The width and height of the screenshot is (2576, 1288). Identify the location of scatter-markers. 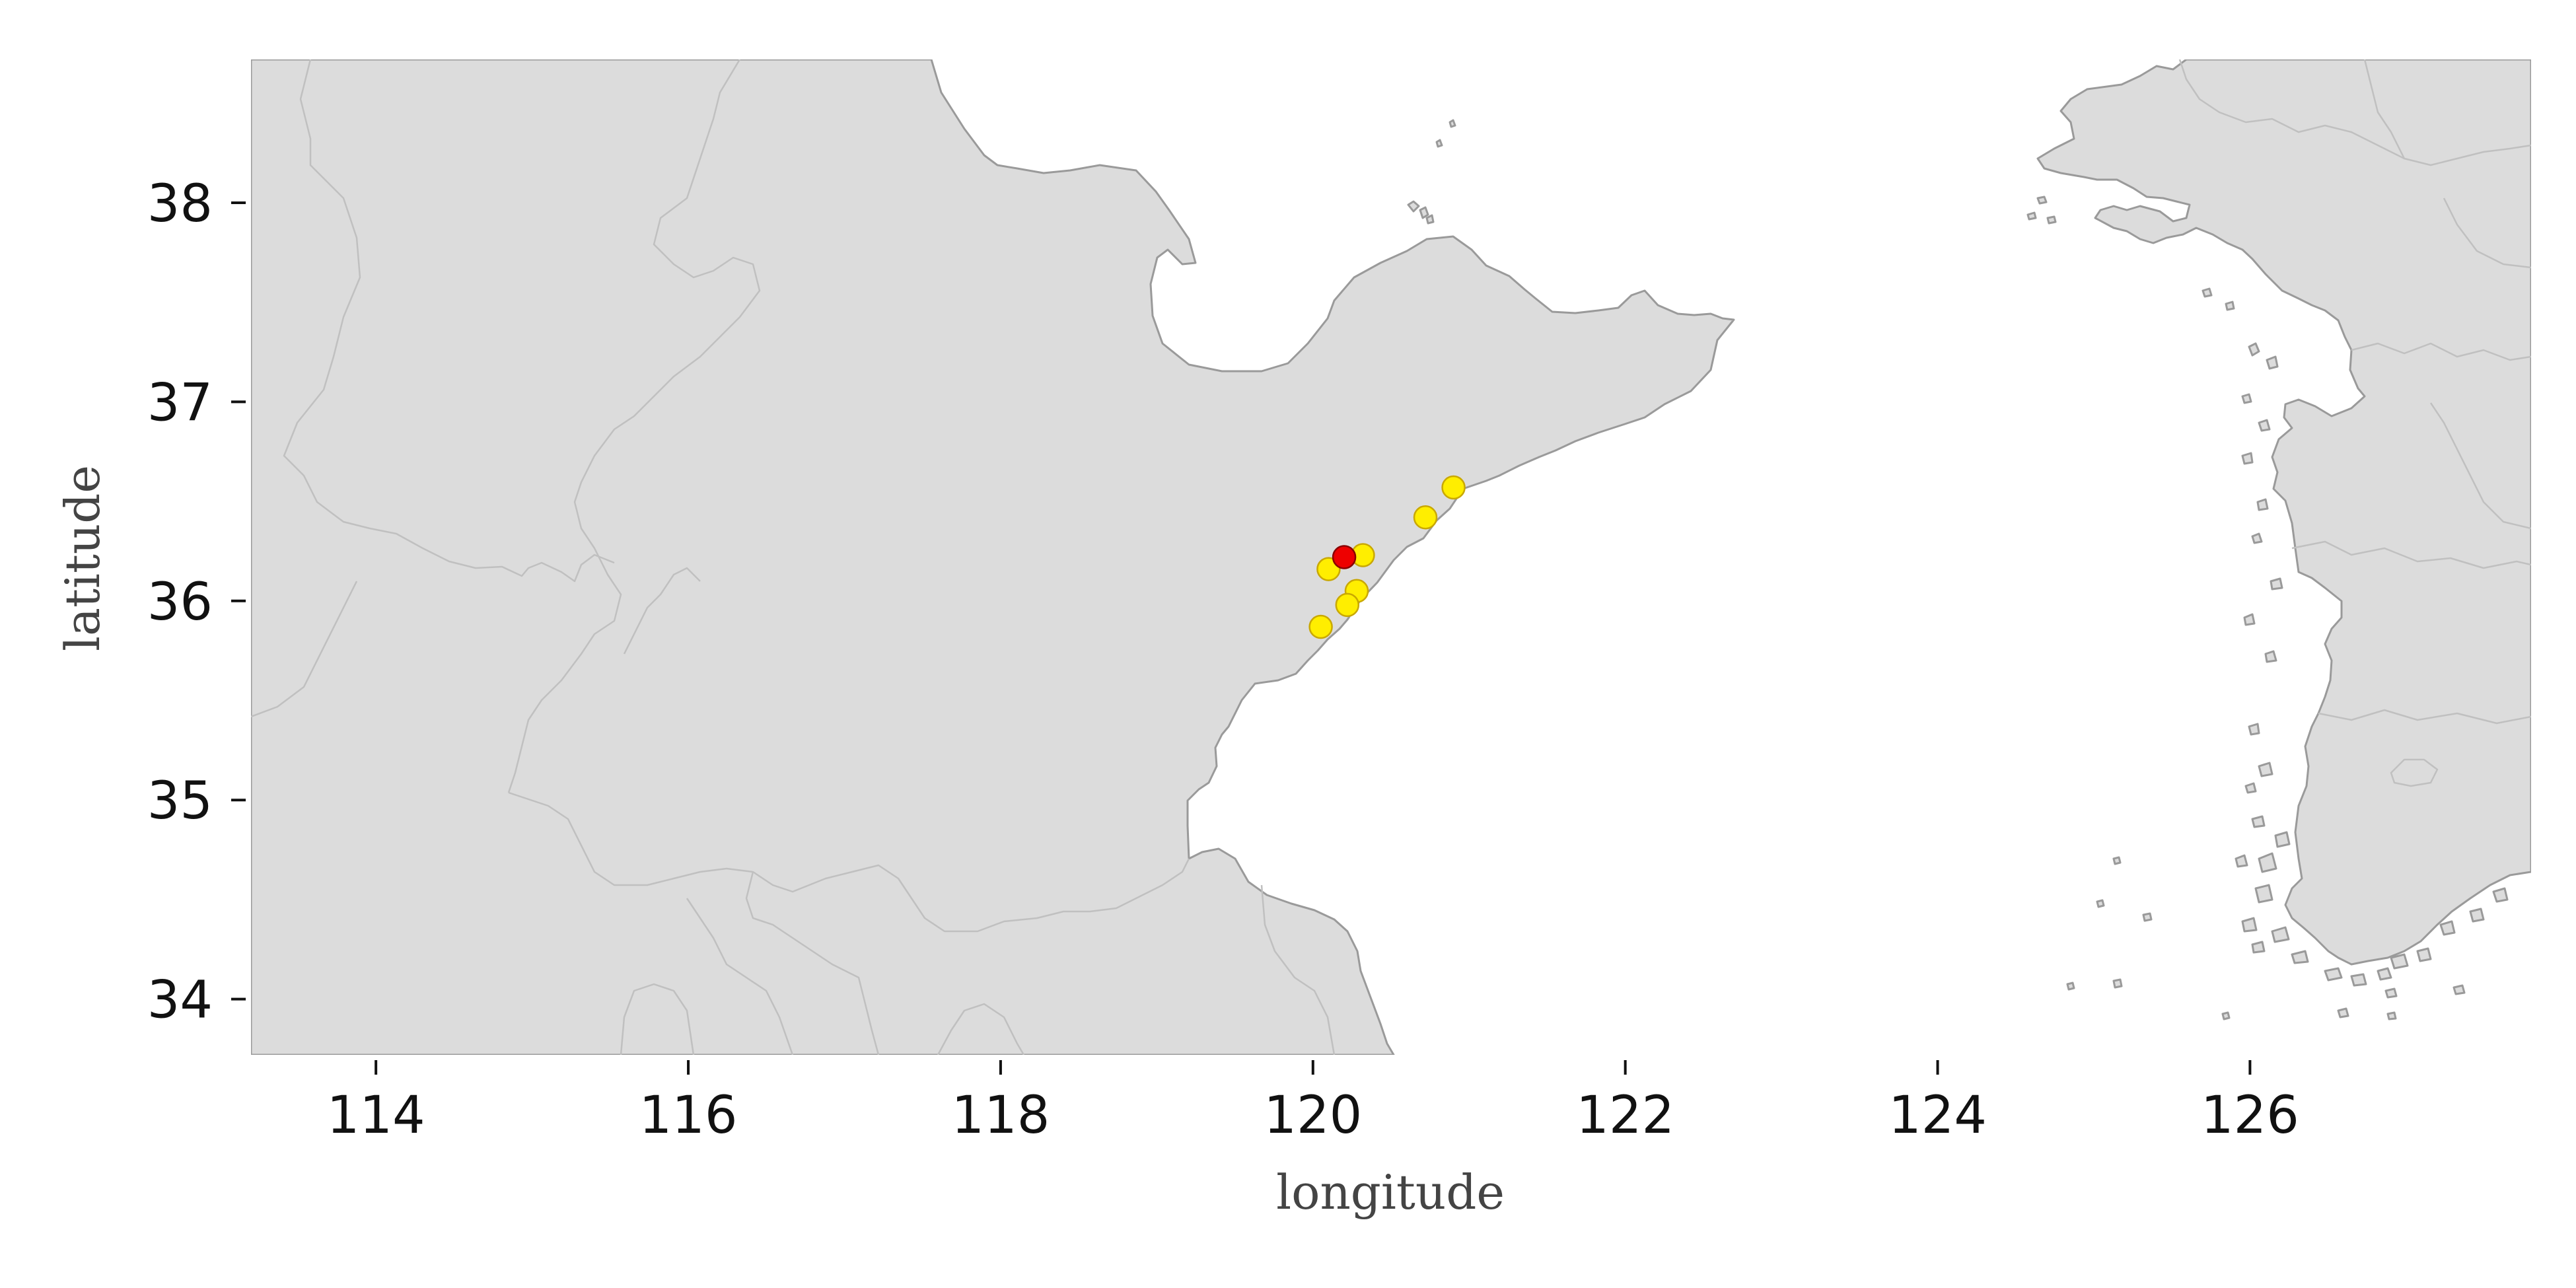
(1387, 557).